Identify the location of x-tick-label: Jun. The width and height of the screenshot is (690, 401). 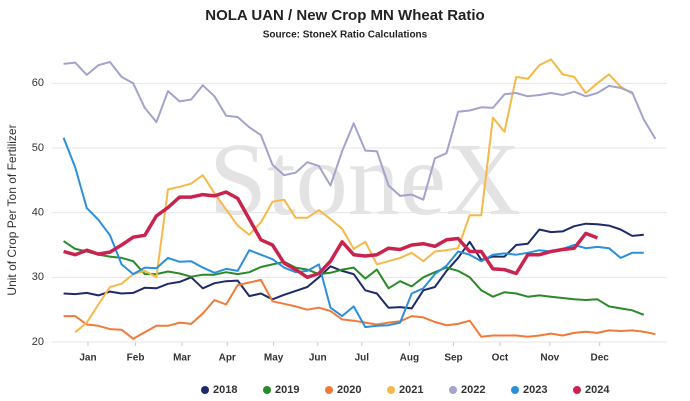
(318, 358).